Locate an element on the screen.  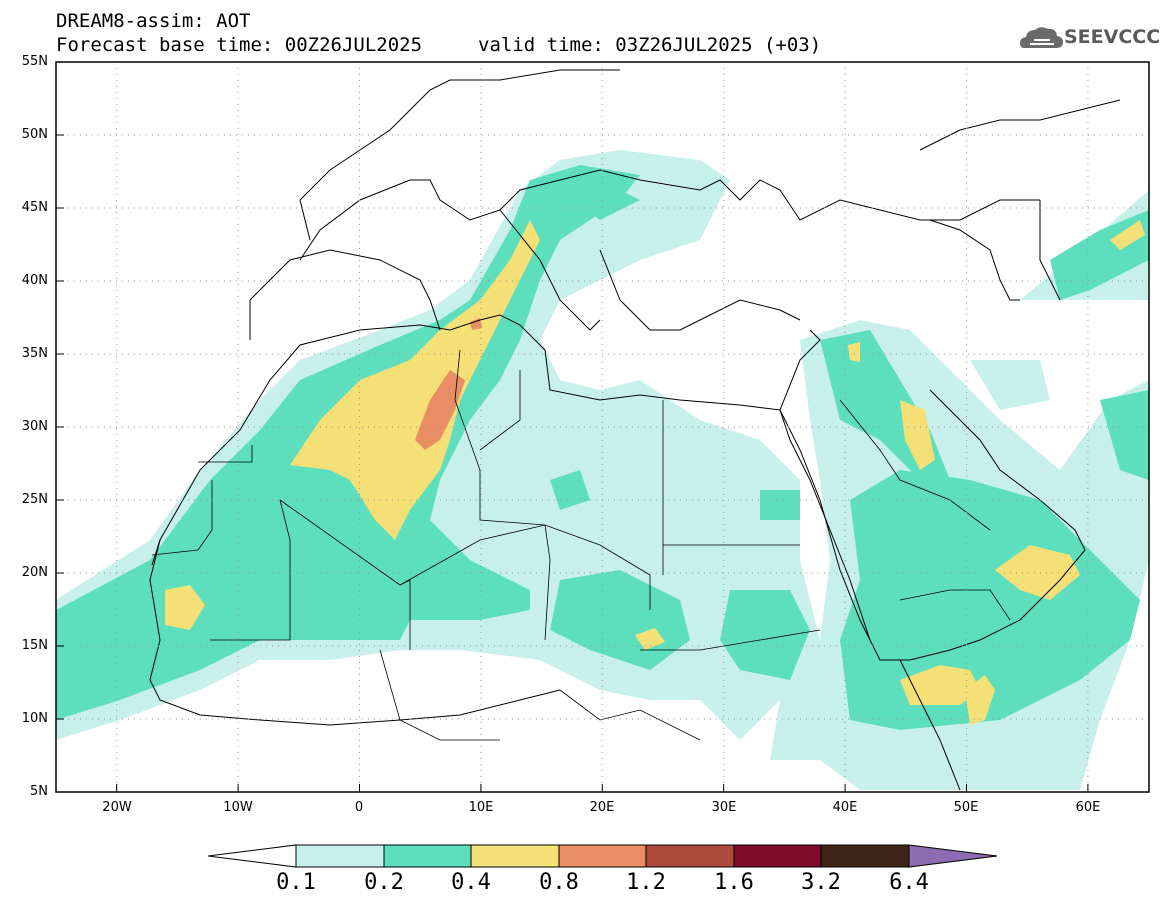
colorbar-label: 0.1 is located at coordinates (296, 882).